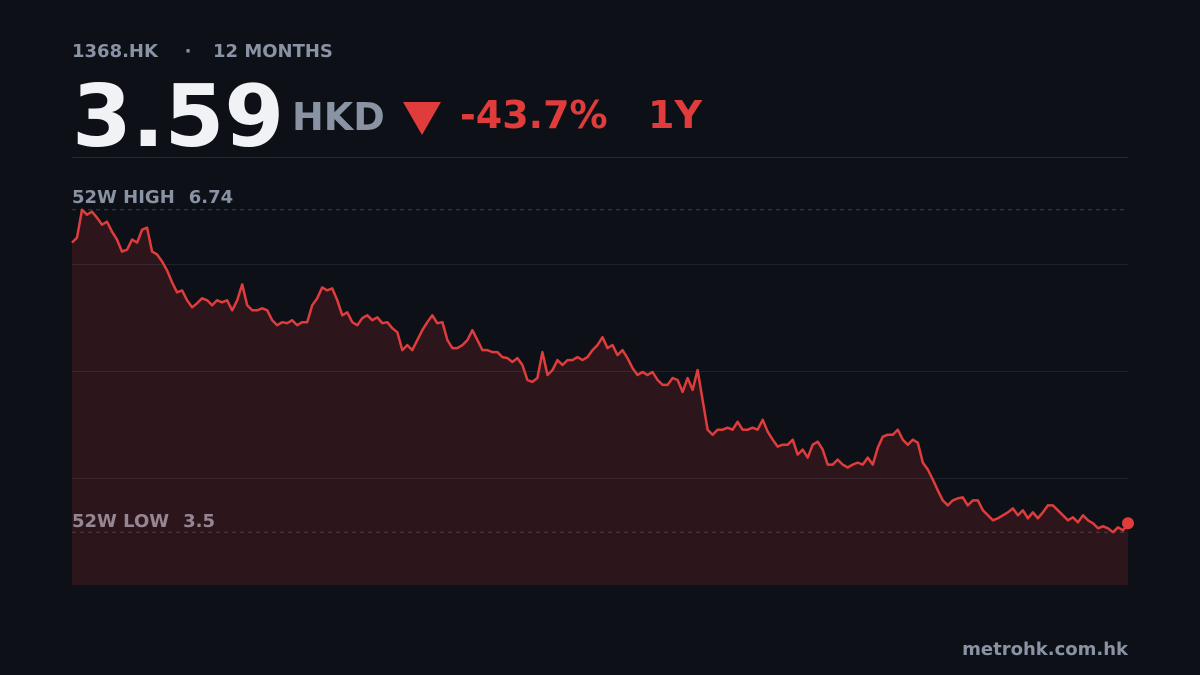 This screenshot has width=1200, height=675. What do you see at coordinates (534, 115) in the screenshot?
I see `change: -43.7%` at bounding box center [534, 115].